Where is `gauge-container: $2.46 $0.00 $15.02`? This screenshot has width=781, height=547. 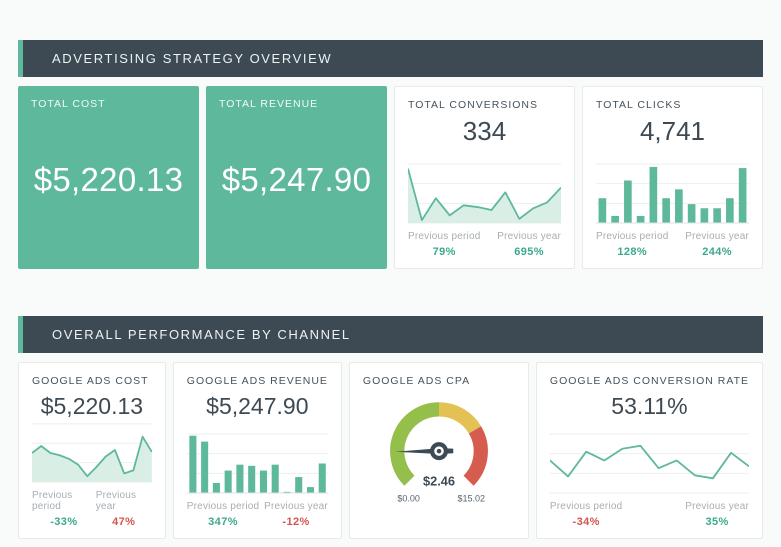 gauge-container: $2.46 $0.00 $15.02 is located at coordinates (439, 459).